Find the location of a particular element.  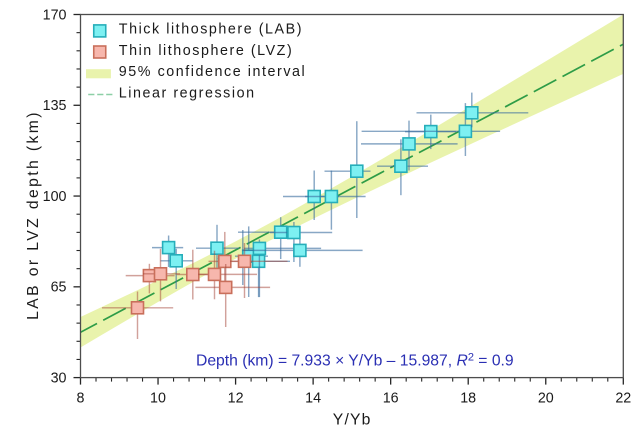

svg-text: 65 is located at coordinates (59, 288).